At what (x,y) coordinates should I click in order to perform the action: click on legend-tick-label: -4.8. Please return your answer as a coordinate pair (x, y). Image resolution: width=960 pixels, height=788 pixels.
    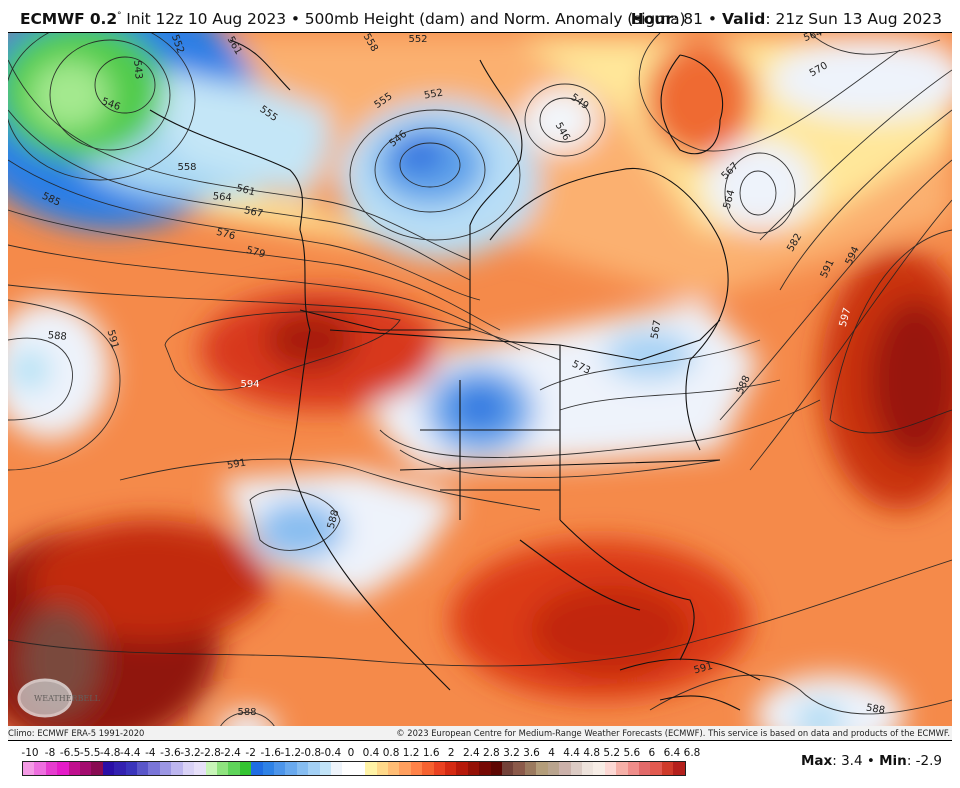
    Looking at the image, I should click on (110, 753).